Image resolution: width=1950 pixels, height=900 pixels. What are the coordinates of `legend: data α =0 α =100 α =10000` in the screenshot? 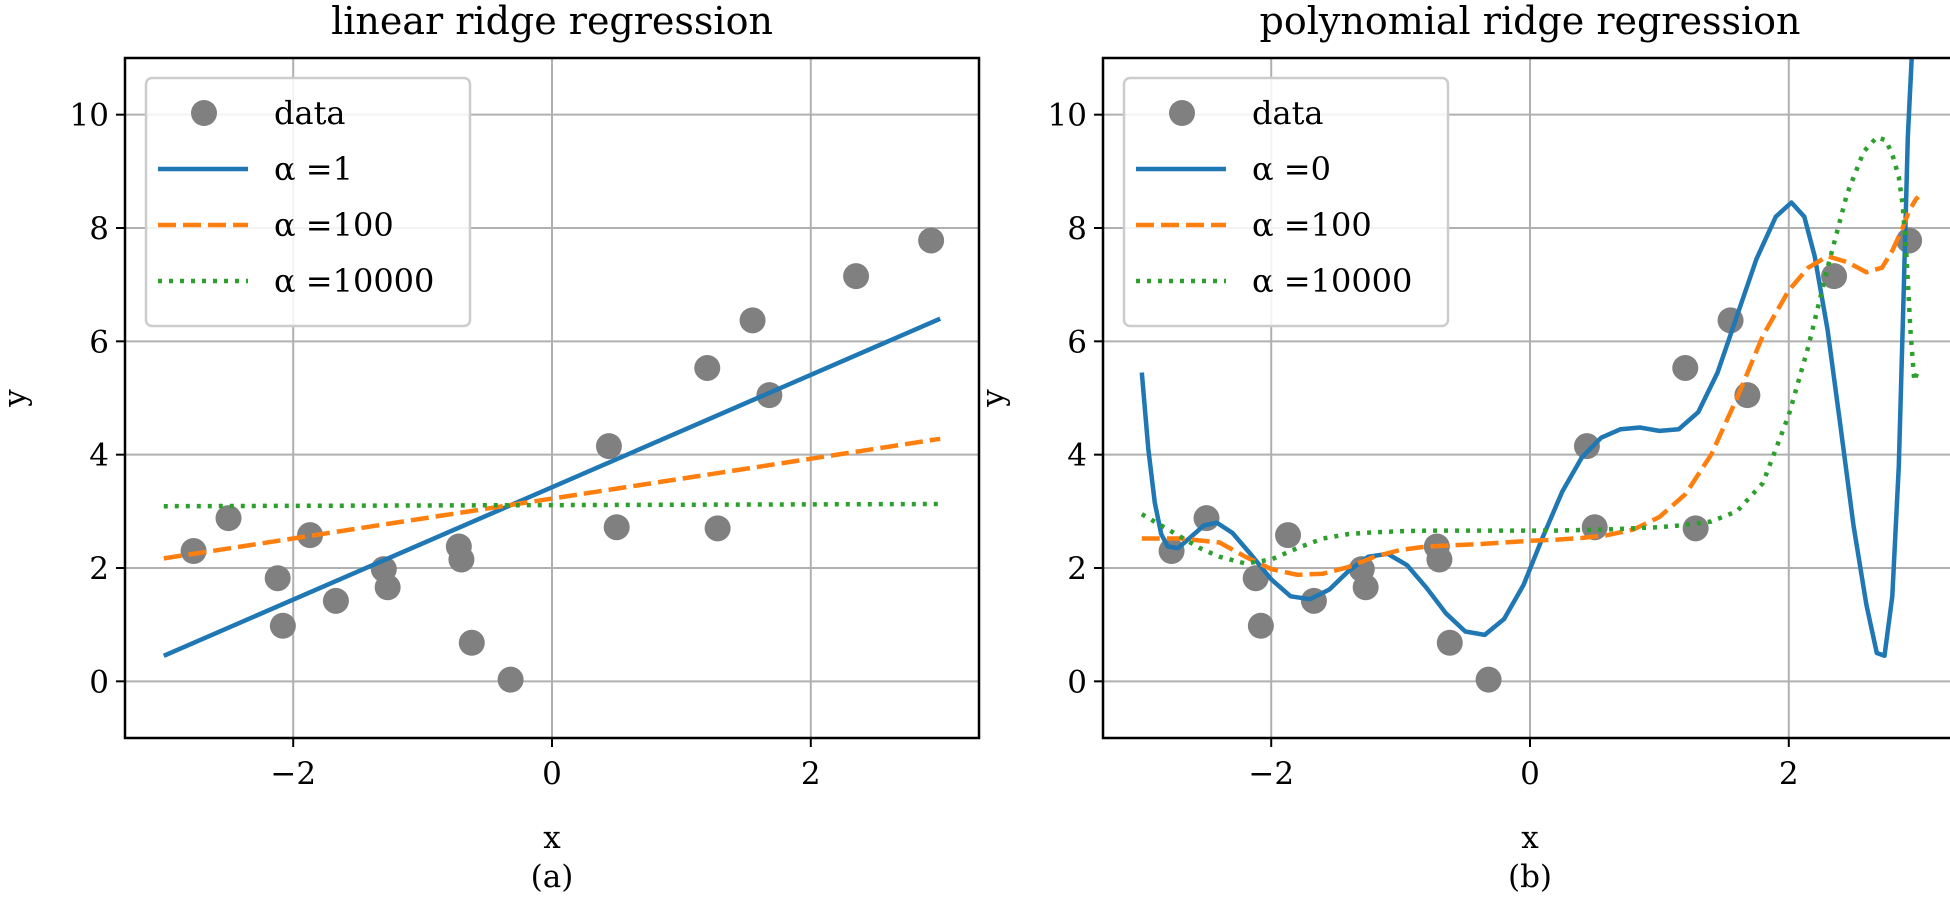 It's located at (1286, 202).